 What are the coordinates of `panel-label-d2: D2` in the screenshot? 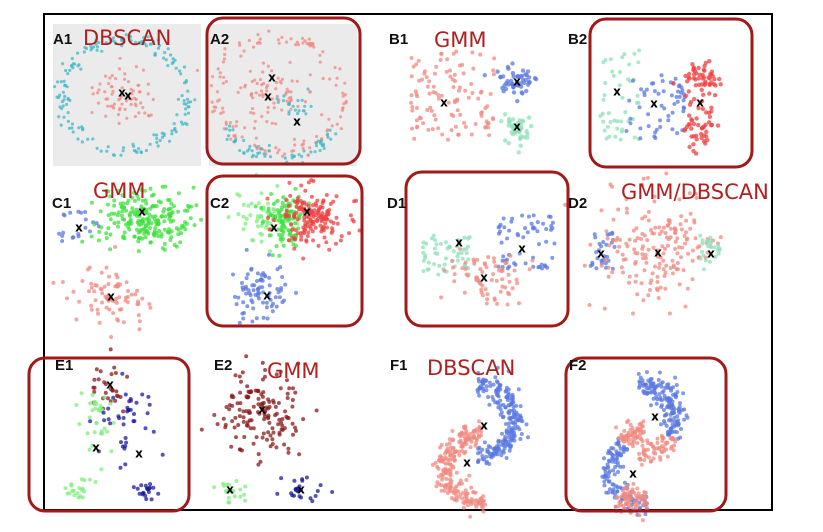 It's located at (577, 203).